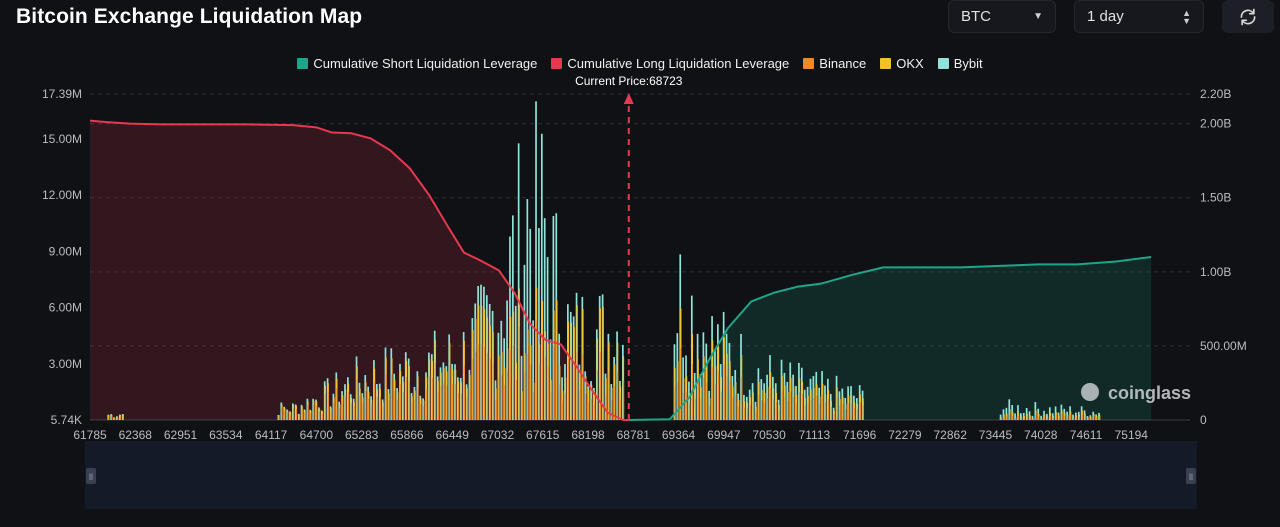 Image resolution: width=1280 pixels, height=527 pixels. I want to click on range-slider: ll ll, so click(641, 475).